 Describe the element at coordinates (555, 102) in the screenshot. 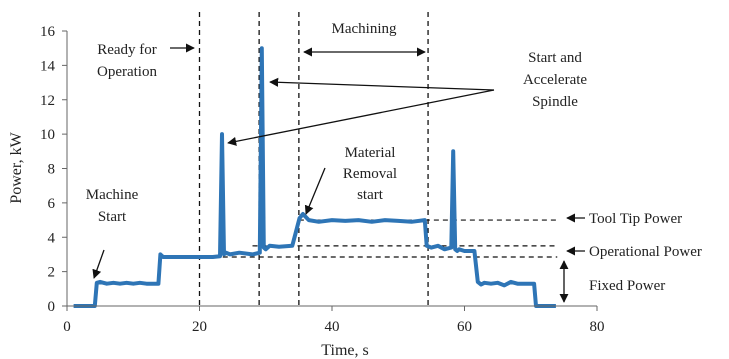

I see `annotation-spindle-line3: Spindle` at that location.